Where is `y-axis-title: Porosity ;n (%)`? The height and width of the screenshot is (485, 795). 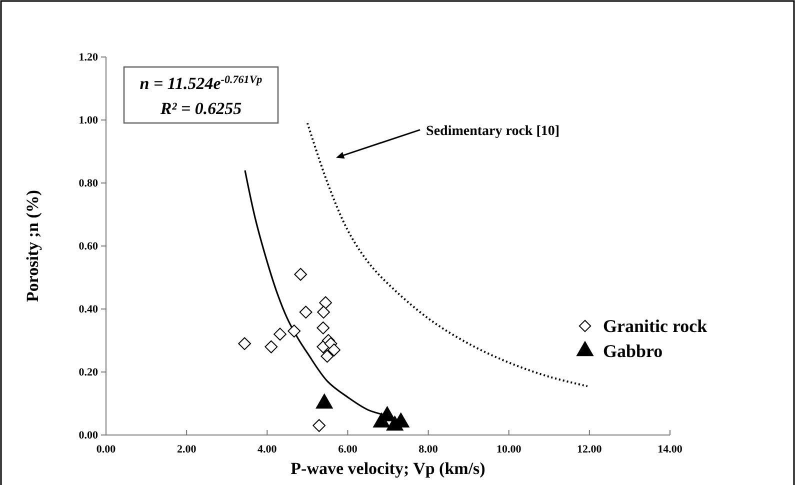
y-axis-title: Porosity ;n (%) is located at coordinates (32, 246).